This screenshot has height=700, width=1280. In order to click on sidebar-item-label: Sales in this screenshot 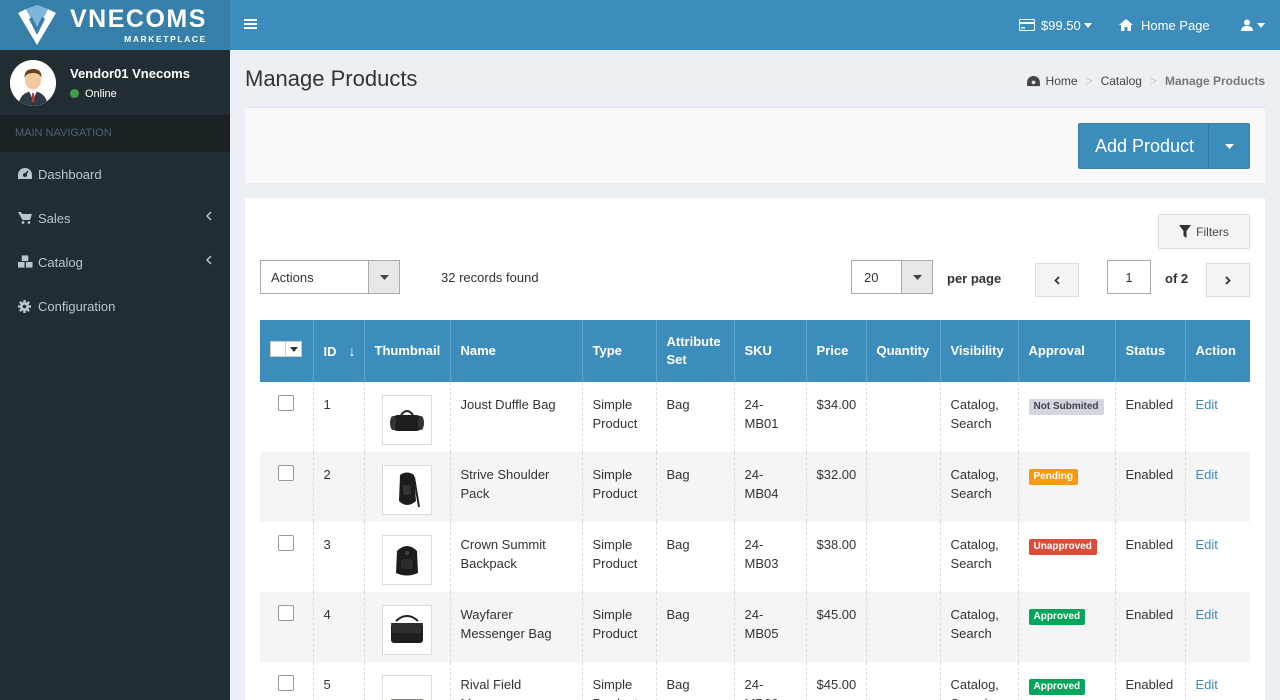, I will do `click(54, 218)`.